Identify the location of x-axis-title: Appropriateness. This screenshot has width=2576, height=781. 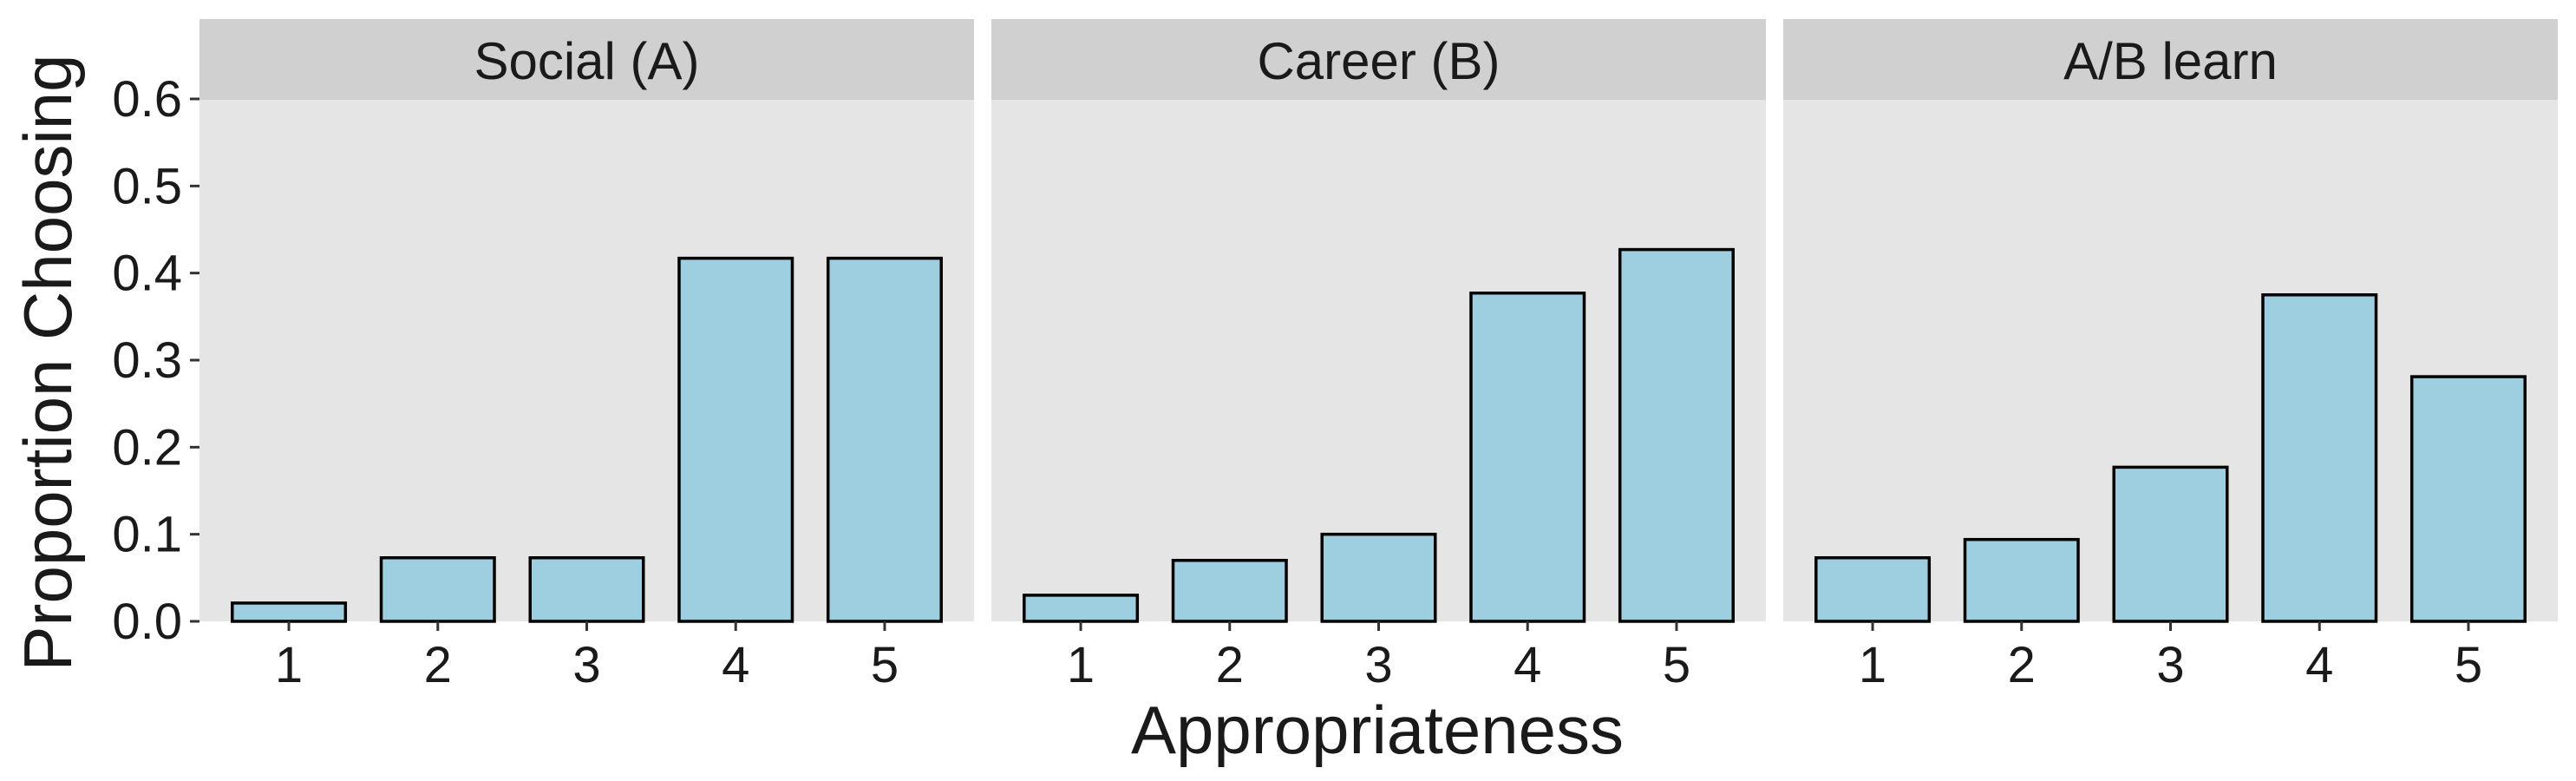
(1377, 730).